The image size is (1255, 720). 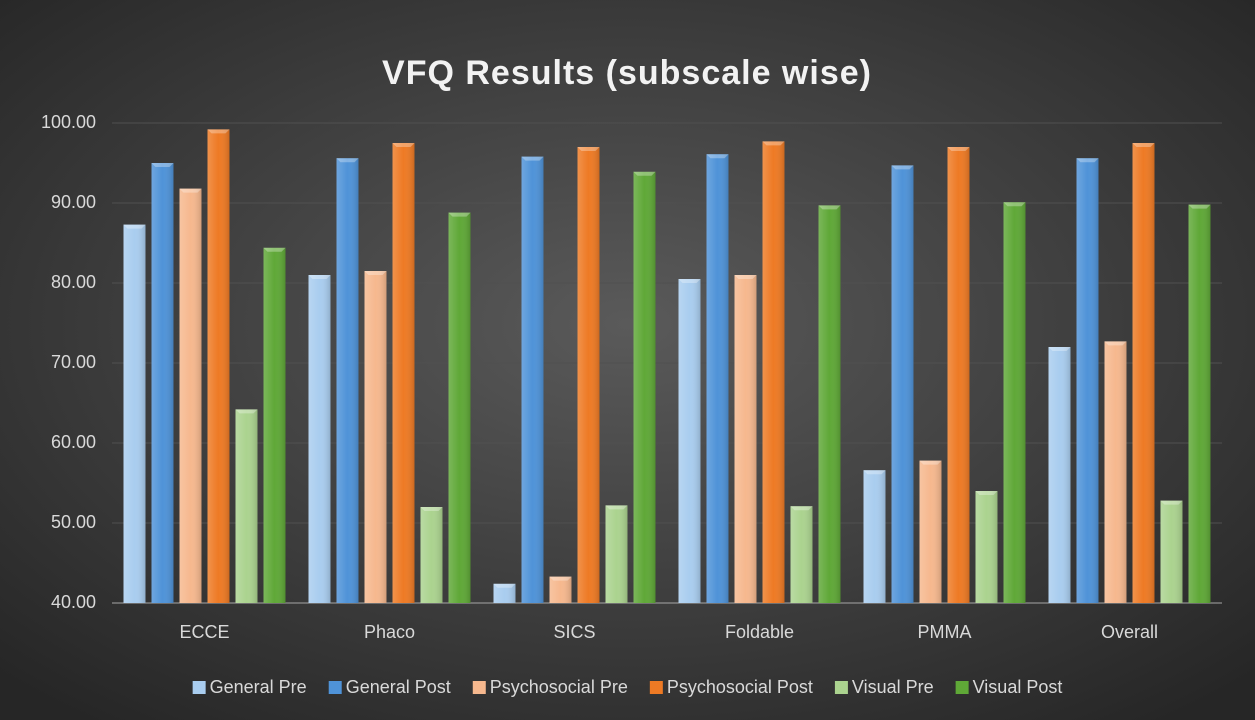 What do you see at coordinates (73, 282) in the screenshot?
I see `y-tick-label: 80.00` at bounding box center [73, 282].